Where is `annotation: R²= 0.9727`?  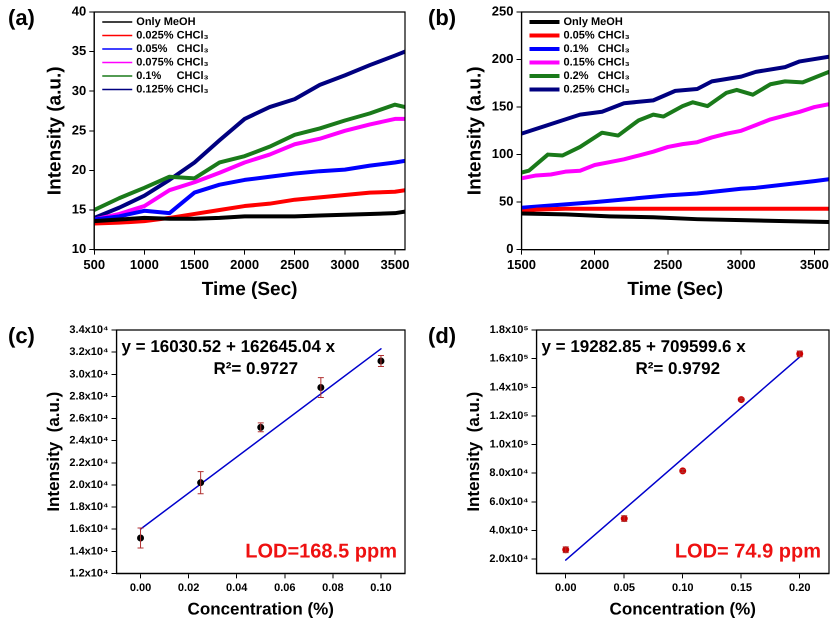 annotation: R²= 0.9727 is located at coordinates (255, 368).